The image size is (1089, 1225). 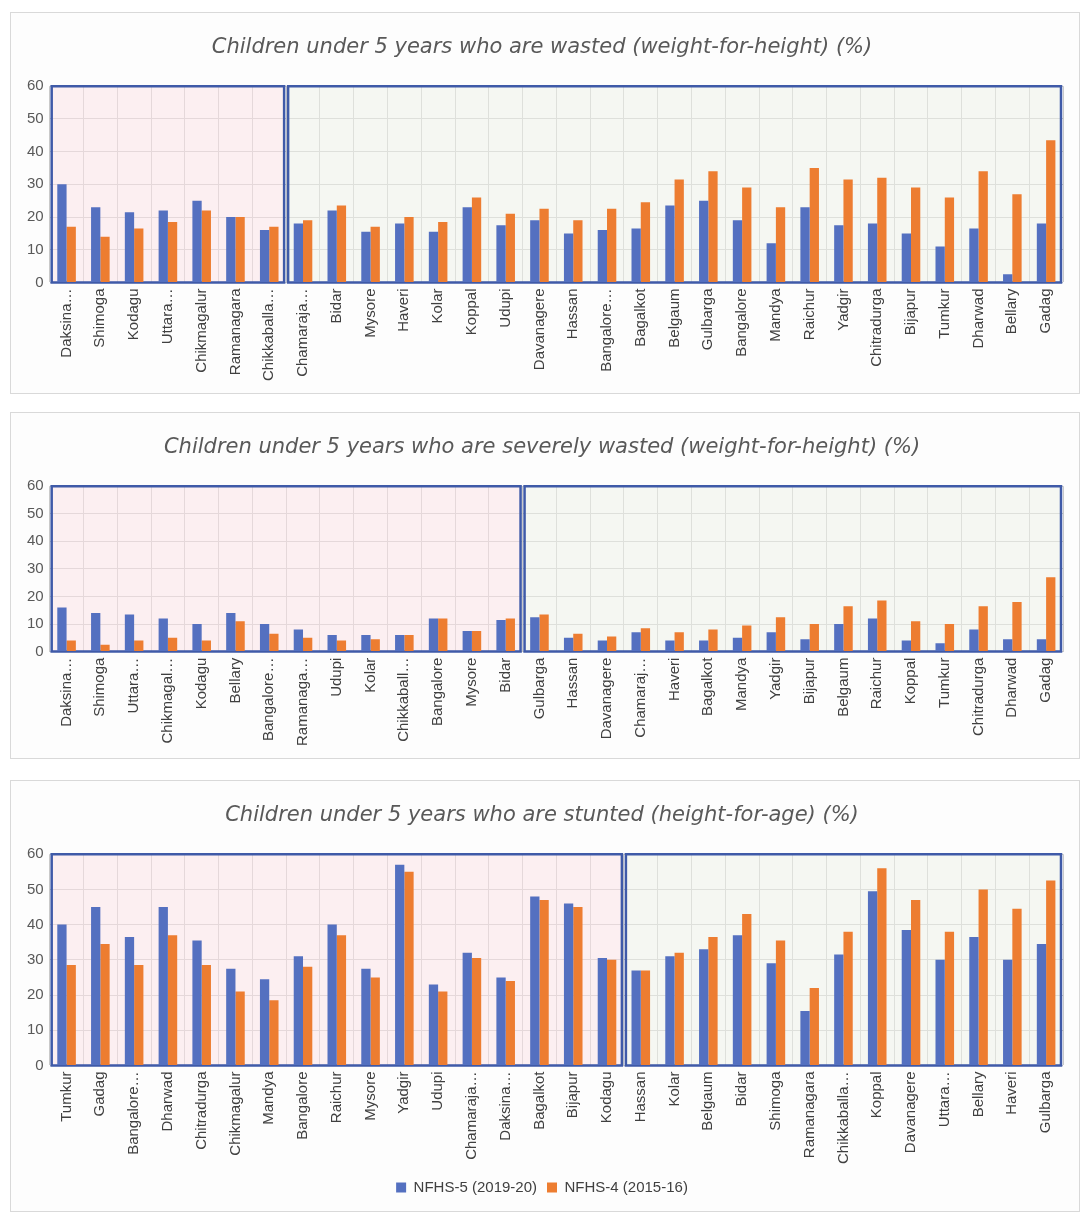 What do you see at coordinates (35, 150) in the screenshot?
I see `y-tick-label: 40` at bounding box center [35, 150].